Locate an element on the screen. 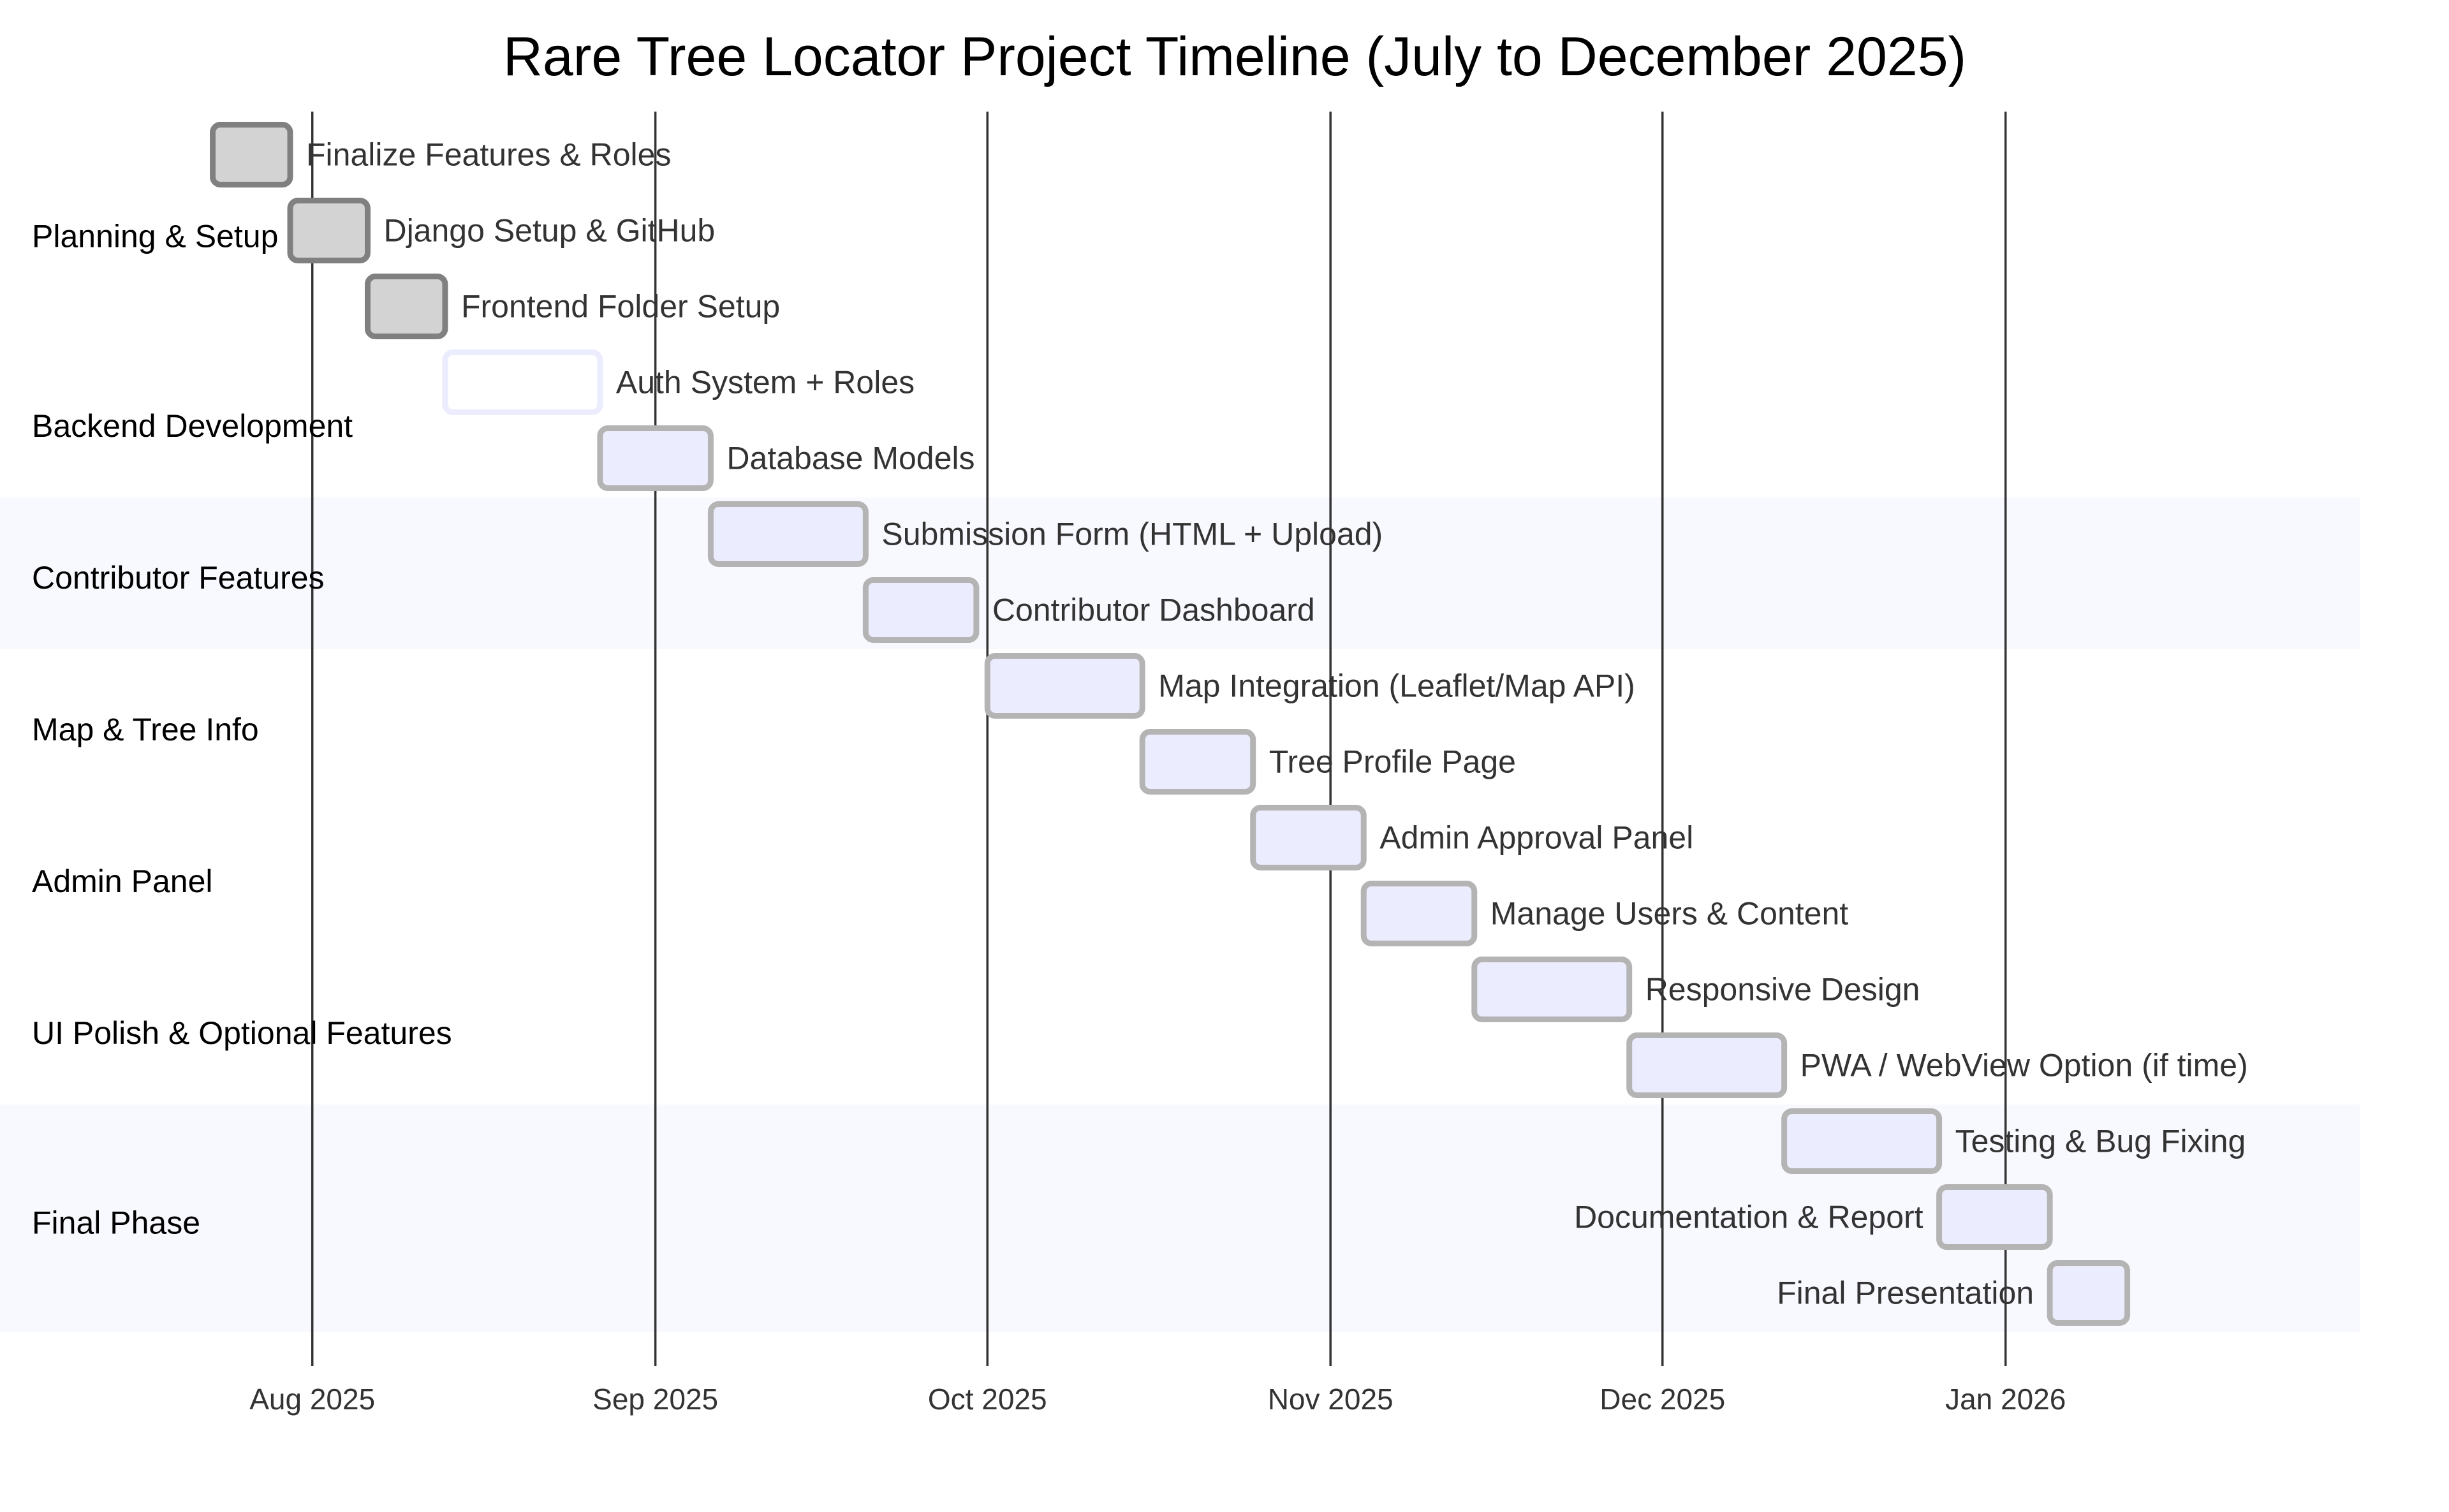 Image resolution: width=2449 pixels, height=1512 pixels. task-label: Final Presentation is located at coordinates (1906, 1293).